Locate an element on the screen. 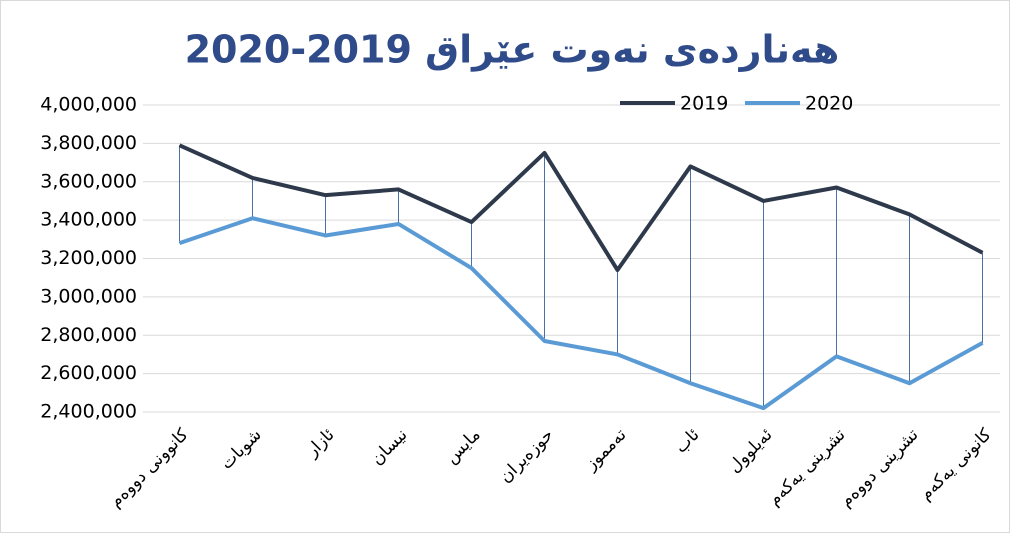 This screenshot has width=1010, height=533. legend-label: 2020 is located at coordinates (829, 104).